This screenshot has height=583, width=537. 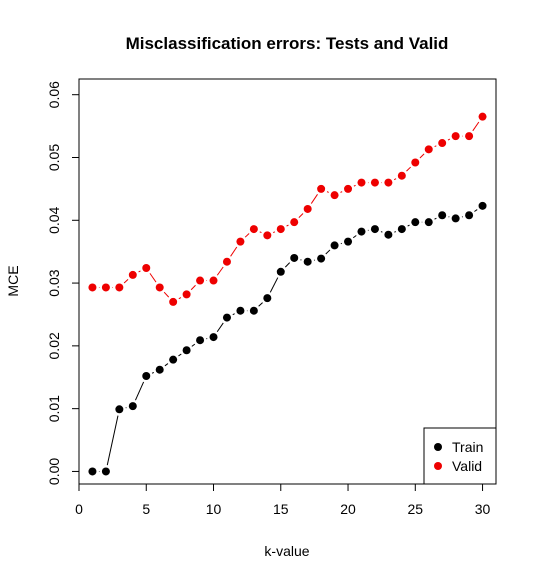 I want to click on x-axis: 0 5 10 15 20 25 30, so click(x=282, y=500).